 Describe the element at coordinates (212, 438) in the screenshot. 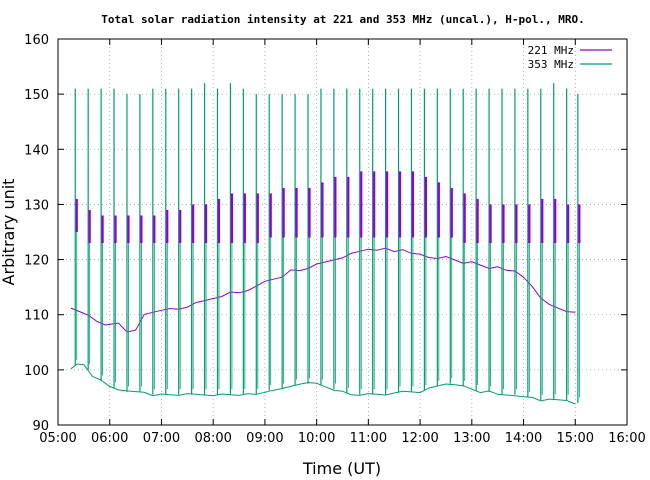

I see `x-tick-label: 08:00` at that location.